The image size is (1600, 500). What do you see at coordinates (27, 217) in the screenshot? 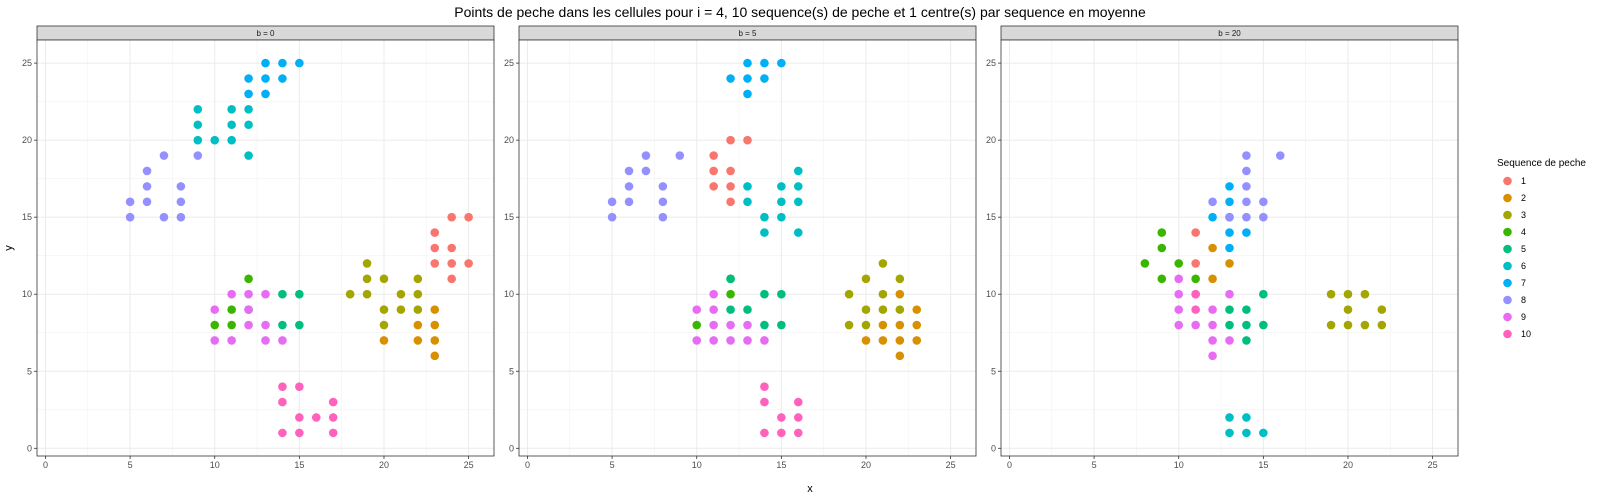
I see `y-tick-label: 15` at bounding box center [27, 217].